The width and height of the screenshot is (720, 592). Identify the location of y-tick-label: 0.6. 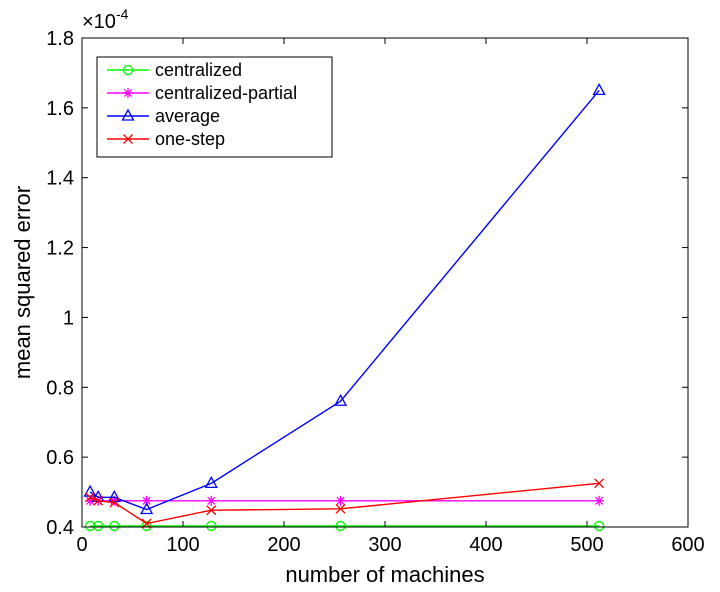
(60, 458).